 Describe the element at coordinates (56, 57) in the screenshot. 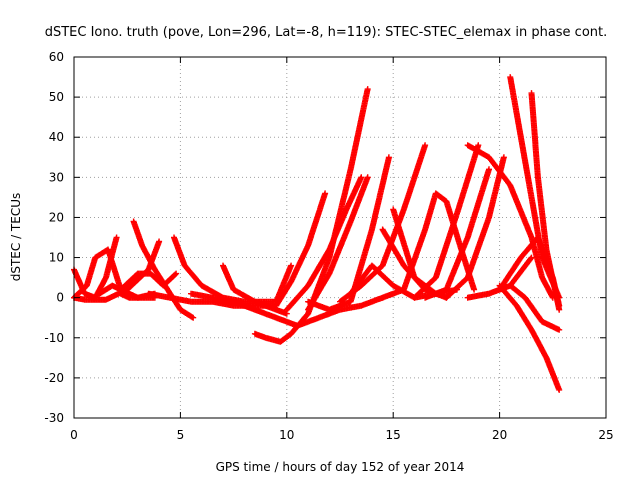

I see `y-tick-label: 60` at that location.